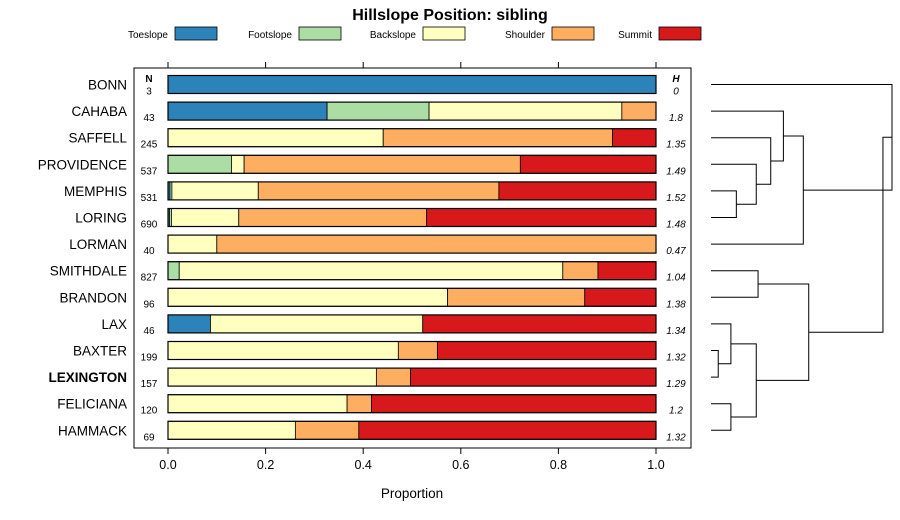 This screenshot has height=520, width=900. Describe the element at coordinates (265, 465) in the screenshot. I see `x-tick-label: 0.2` at that location.